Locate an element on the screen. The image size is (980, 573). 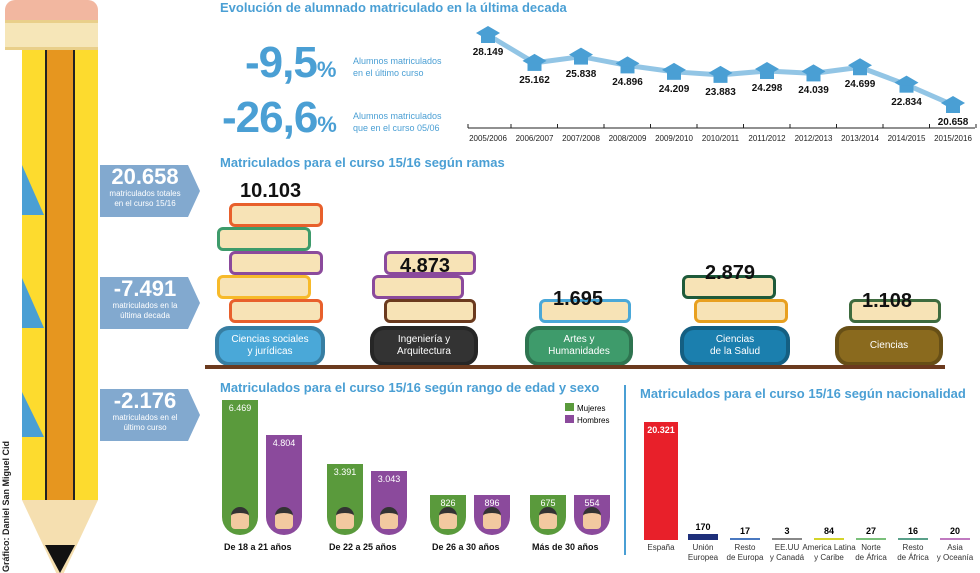
rama-label-line: Ciencias sociales is located at coordinates (270, 339).